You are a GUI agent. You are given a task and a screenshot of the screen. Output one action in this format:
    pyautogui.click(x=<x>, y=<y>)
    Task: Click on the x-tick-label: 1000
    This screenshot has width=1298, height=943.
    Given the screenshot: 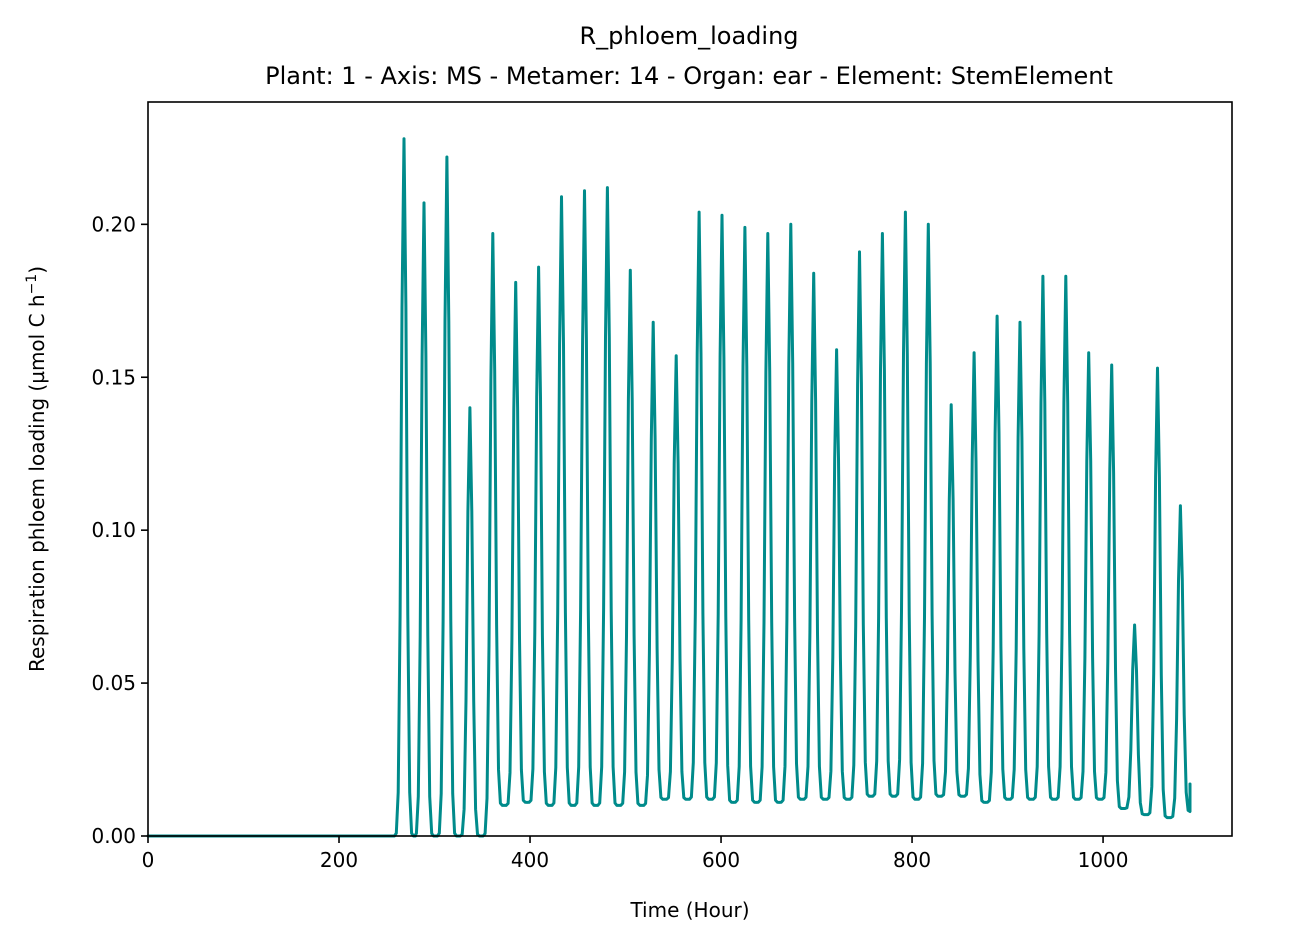 What is the action you would take?
    pyautogui.click(x=1103, y=860)
    